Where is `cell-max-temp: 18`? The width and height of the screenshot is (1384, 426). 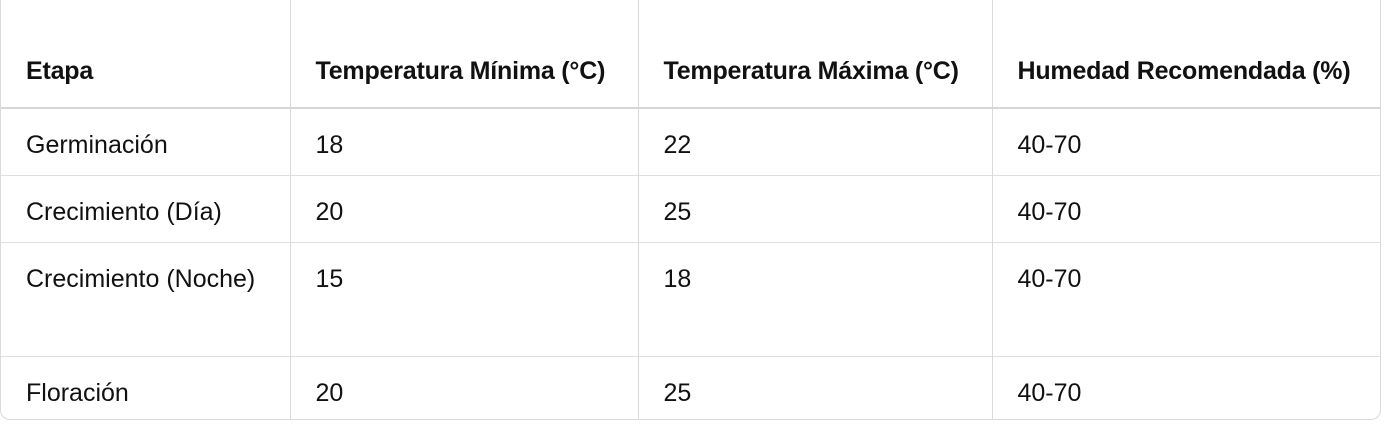
cell-max-temp: 18 is located at coordinates (814, 299).